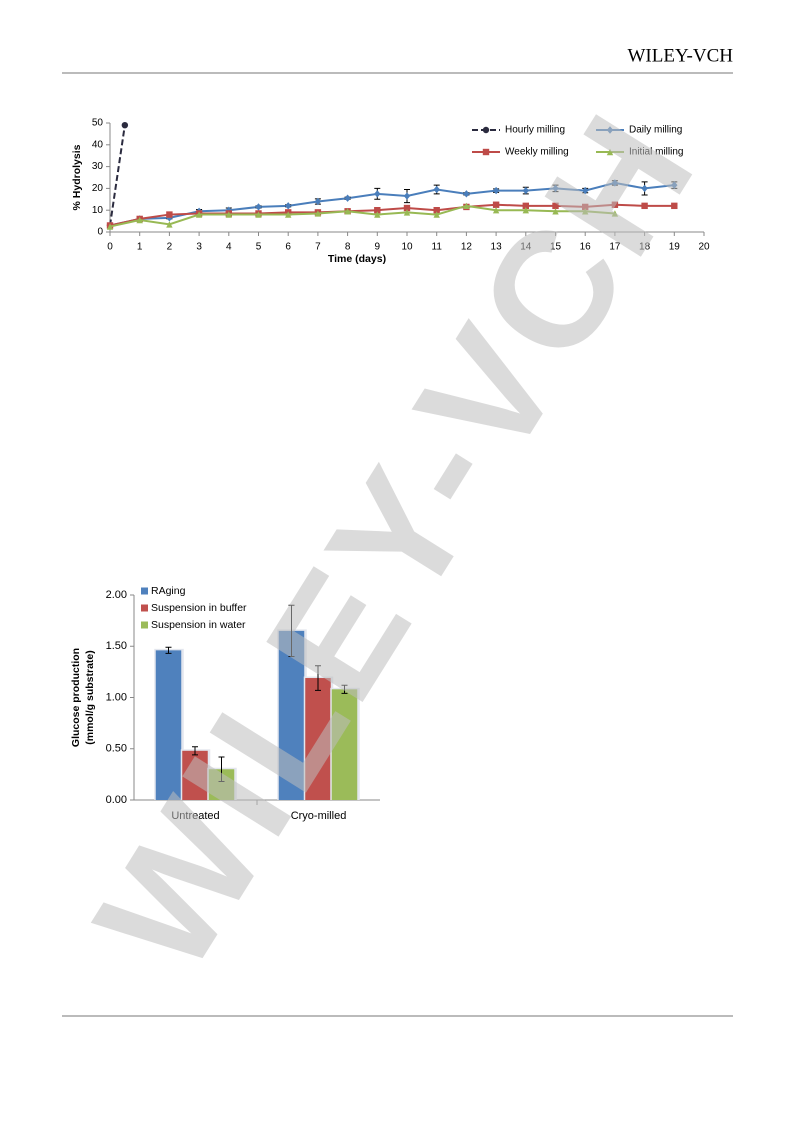  I want to click on x-tick-label: 12, so click(467, 247).